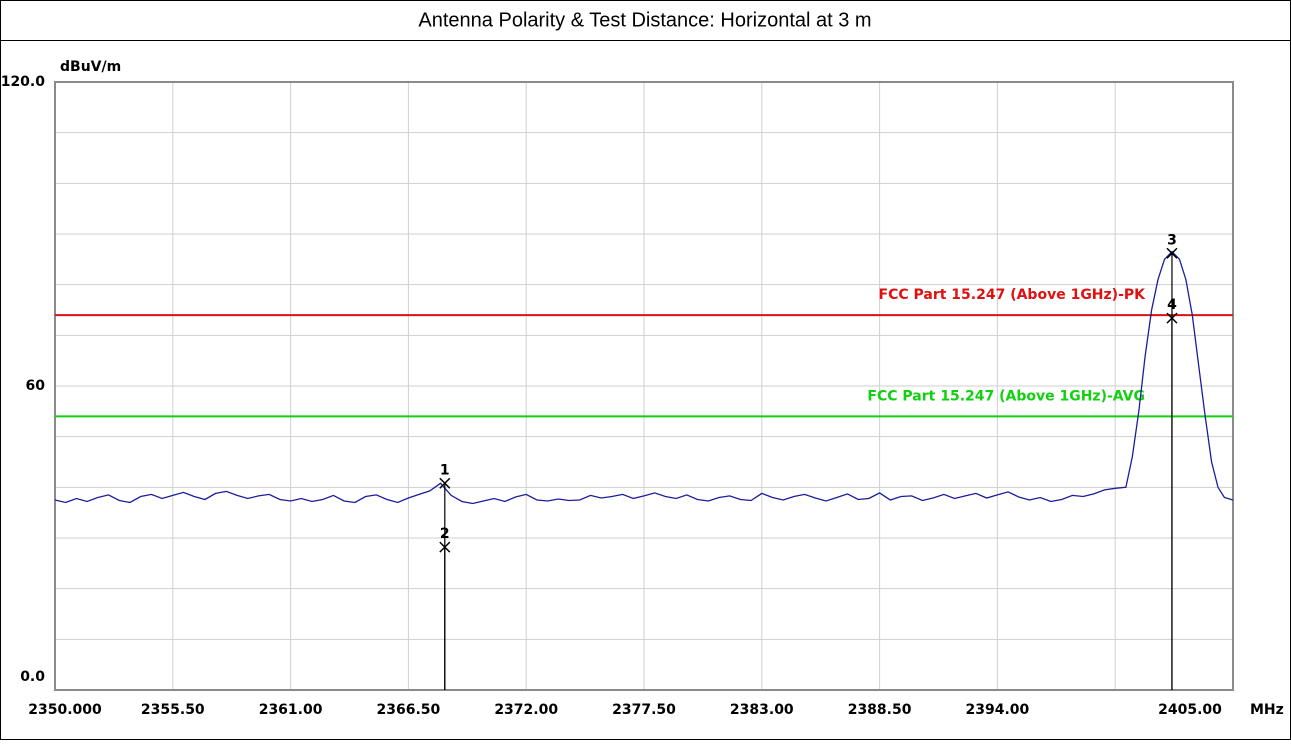  What do you see at coordinates (23, 82) in the screenshot?
I see `y-tick-label: 120.0` at bounding box center [23, 82].